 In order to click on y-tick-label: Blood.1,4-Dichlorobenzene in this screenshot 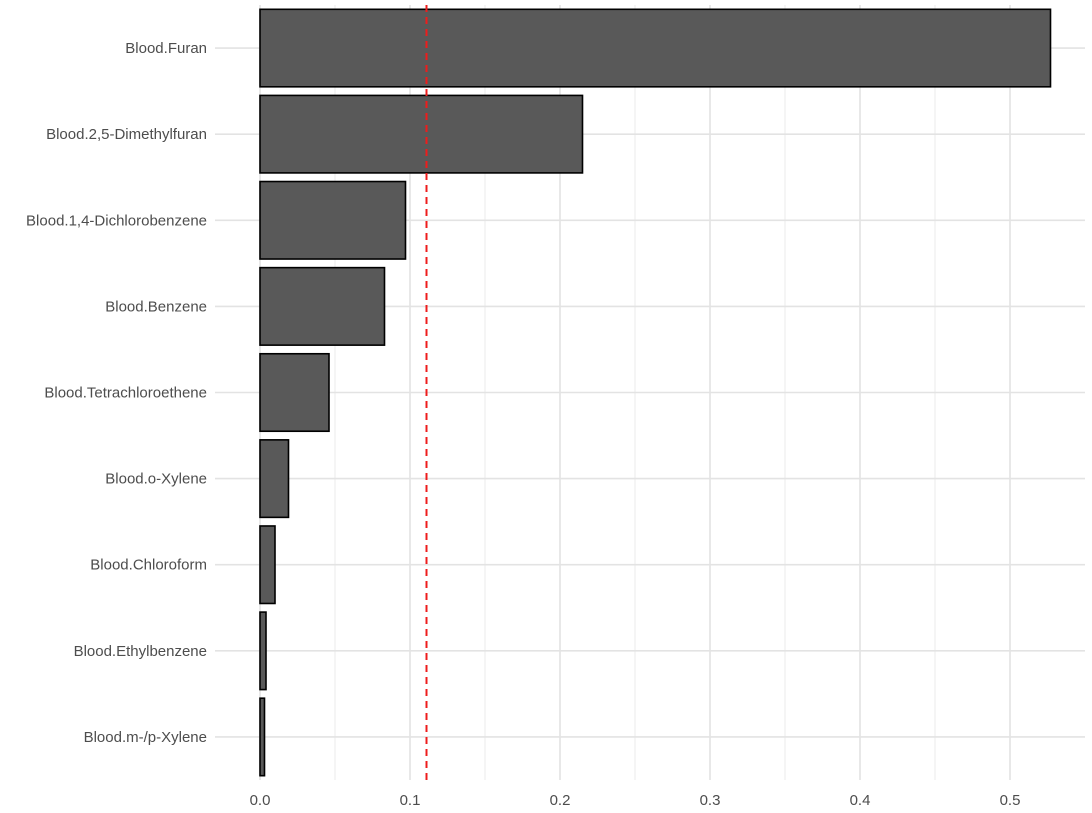, I will do `click(116, 220)`.